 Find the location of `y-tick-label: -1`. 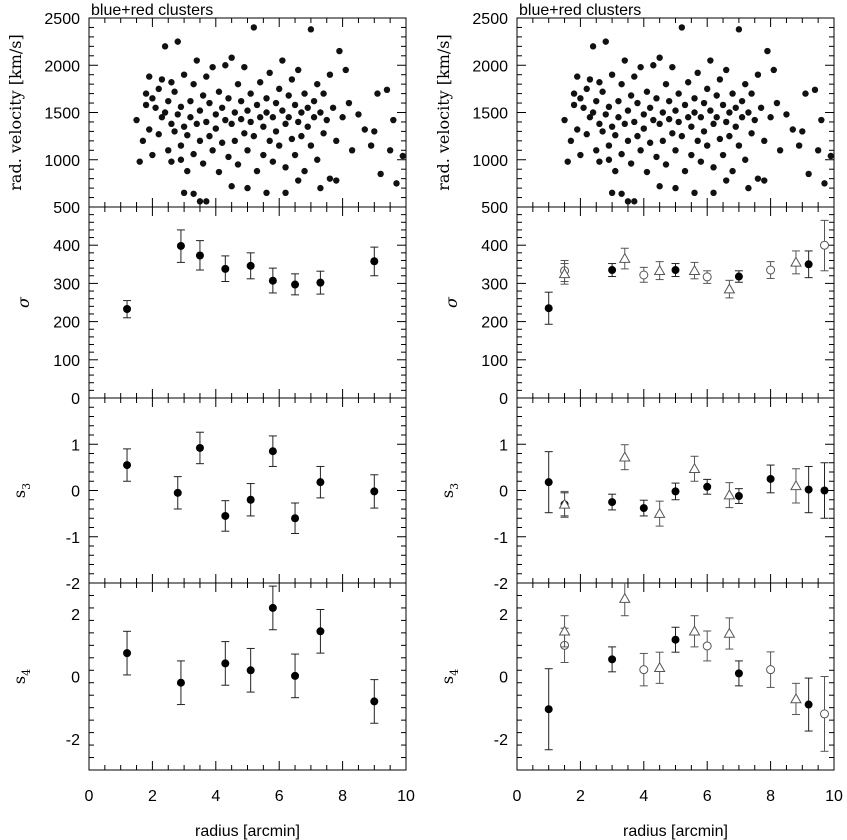

y-tick-label: -1 is located at coordinates (501, 538).